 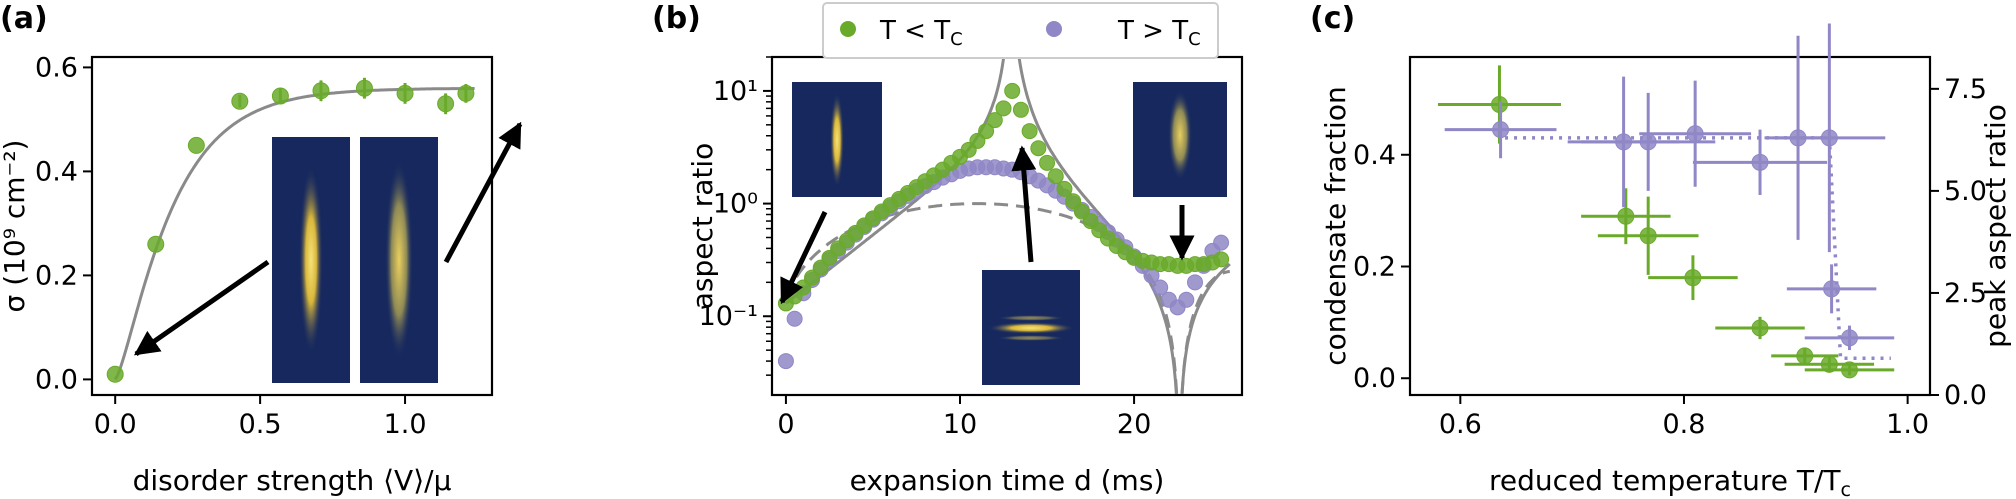 I want to click on panel-b-inset-center, so click(x=1031, y=327).